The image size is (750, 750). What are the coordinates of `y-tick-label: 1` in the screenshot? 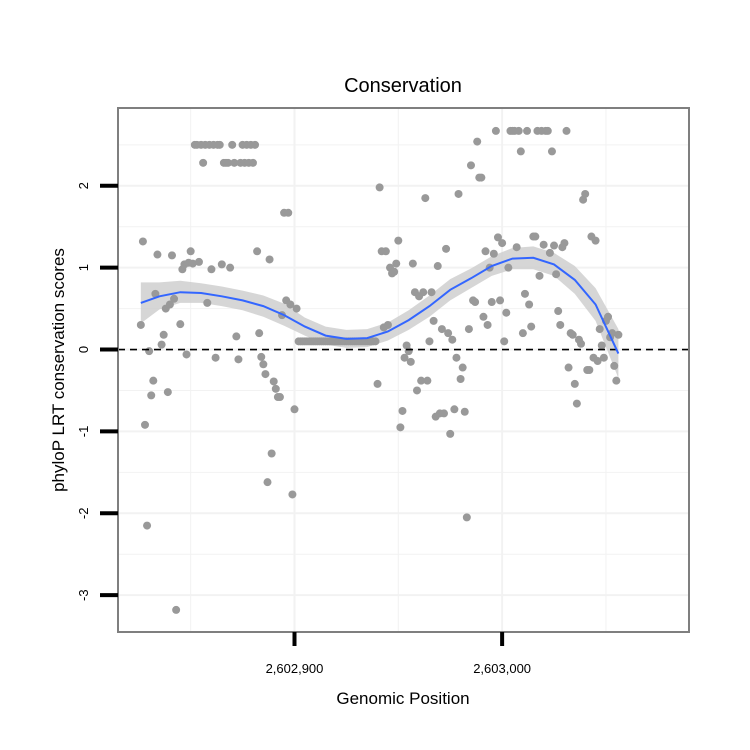 It's located at (83, 267).